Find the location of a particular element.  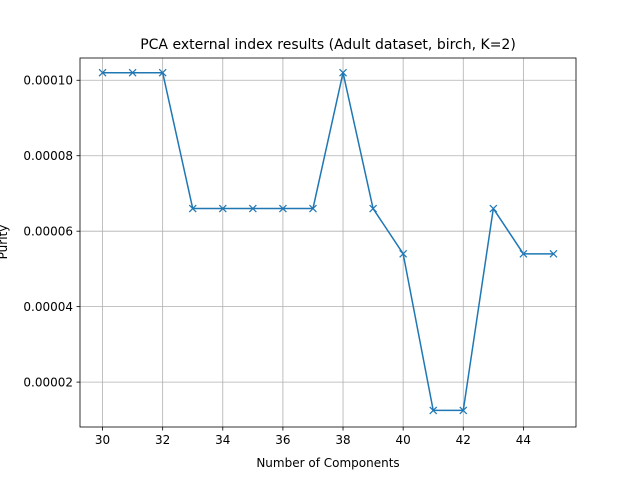

x-tick-label: 44 is located at coordinates (523, 440).